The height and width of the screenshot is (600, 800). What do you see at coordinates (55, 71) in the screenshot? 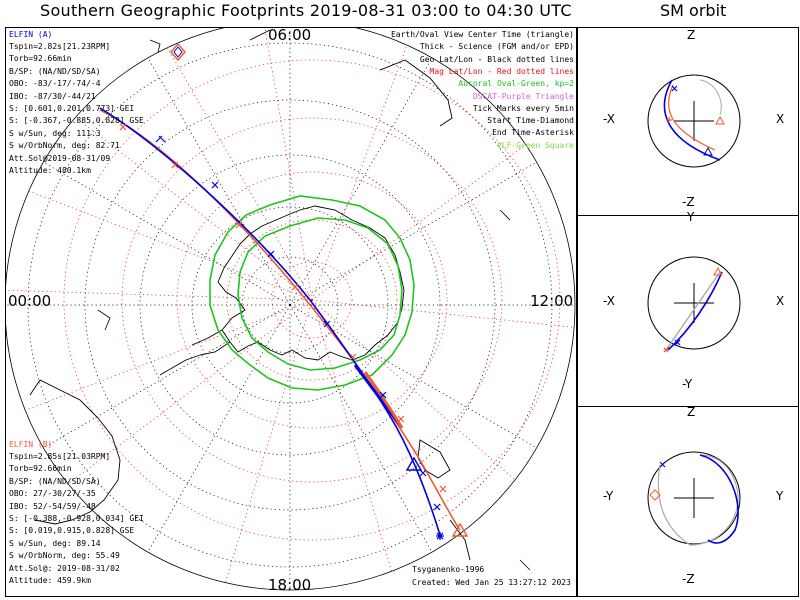
I see `elfin-a-info-line: B/SP: (NA/ND/SD/SA)` at bounding box center [55, 71].